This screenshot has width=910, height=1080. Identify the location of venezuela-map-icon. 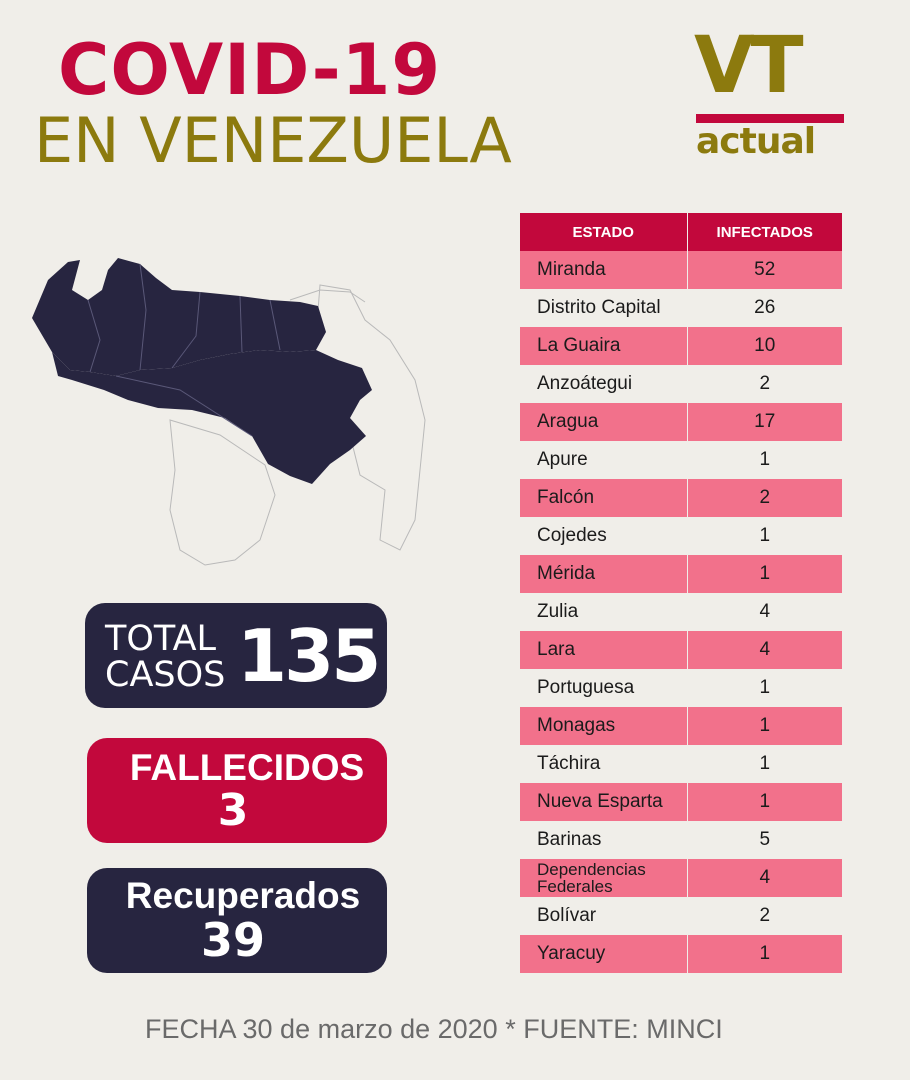
(229, 412).